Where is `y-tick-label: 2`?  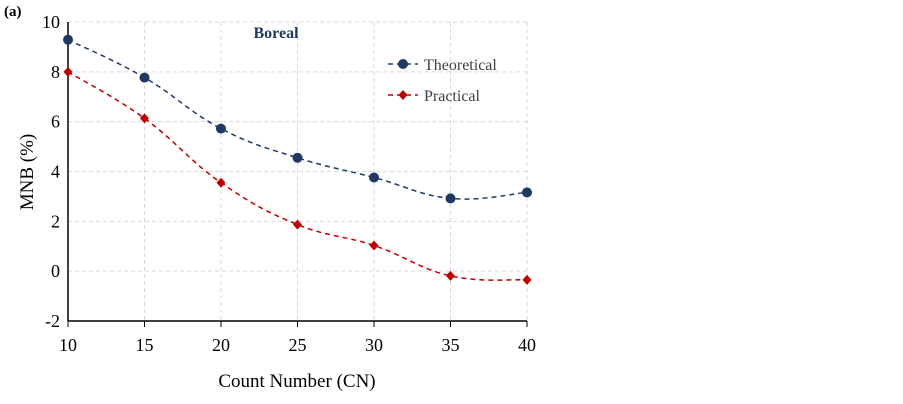
y-tick-label: 2 is located at coordinates (55, 221).